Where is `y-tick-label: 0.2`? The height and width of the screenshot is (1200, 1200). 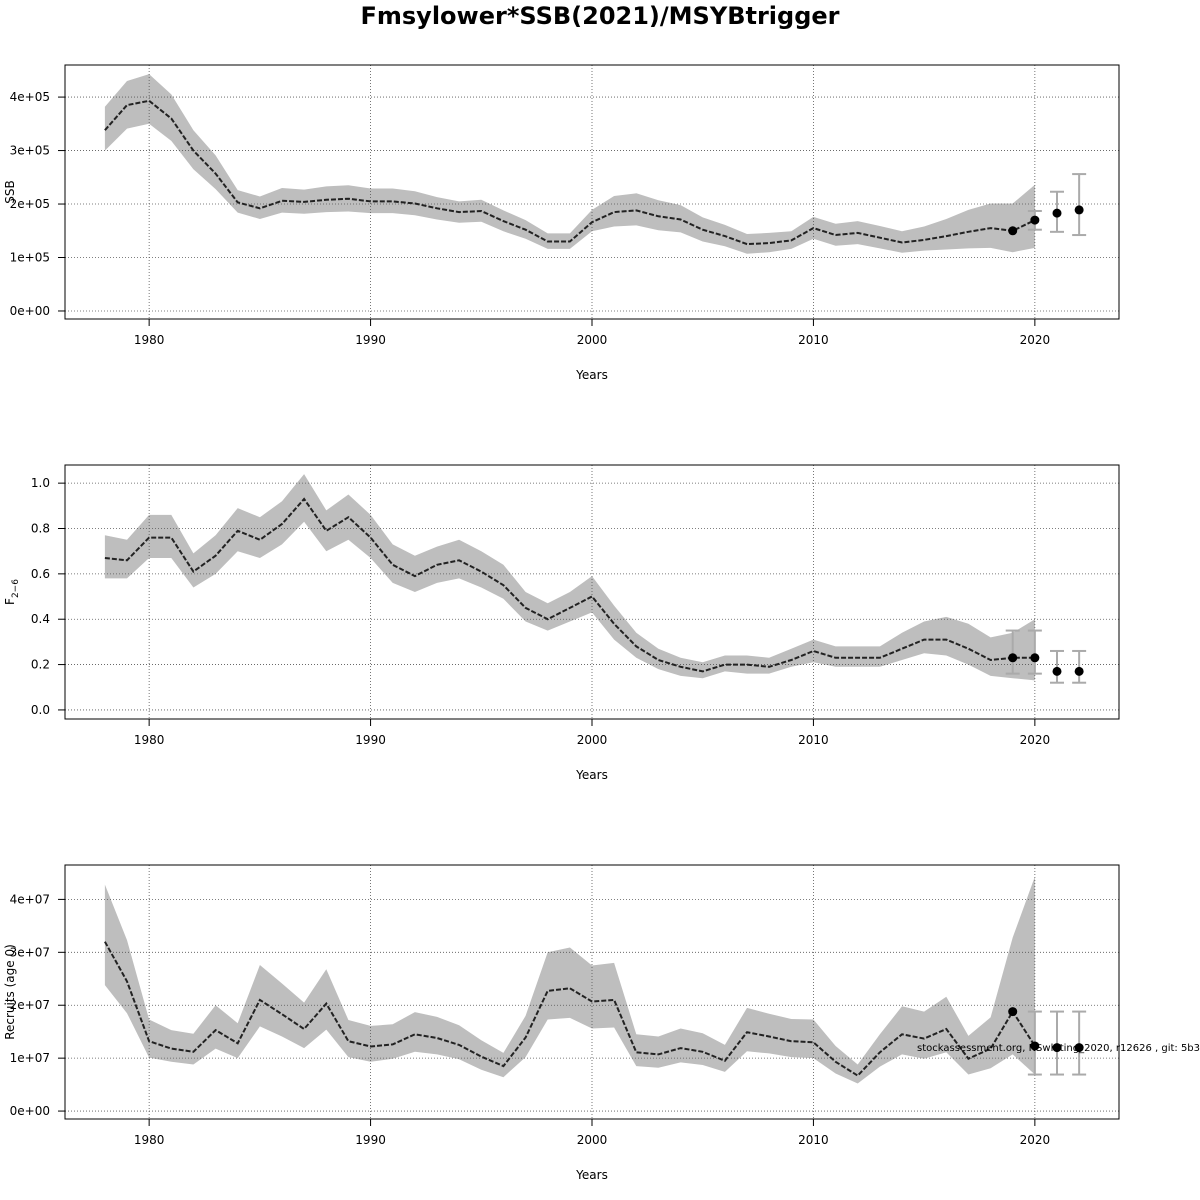 y-tick-label: 0.2 is located at coordinates (40, 665).